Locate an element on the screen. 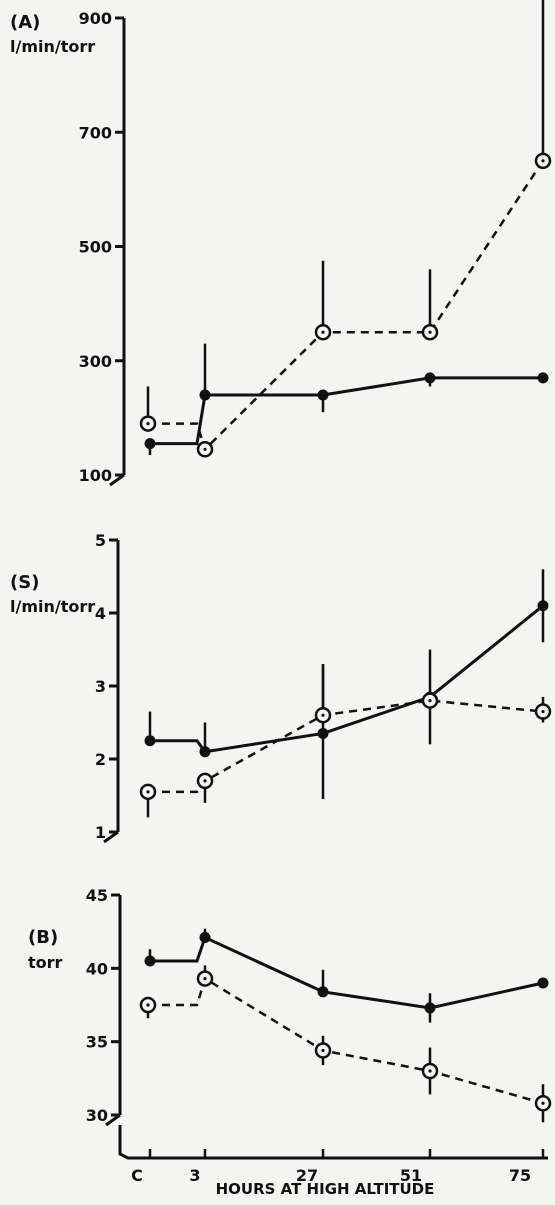  x-axis: HOURS AT HIGH ALTITUDE C 3 27 51 75 is located at coordinates (333, 1161).